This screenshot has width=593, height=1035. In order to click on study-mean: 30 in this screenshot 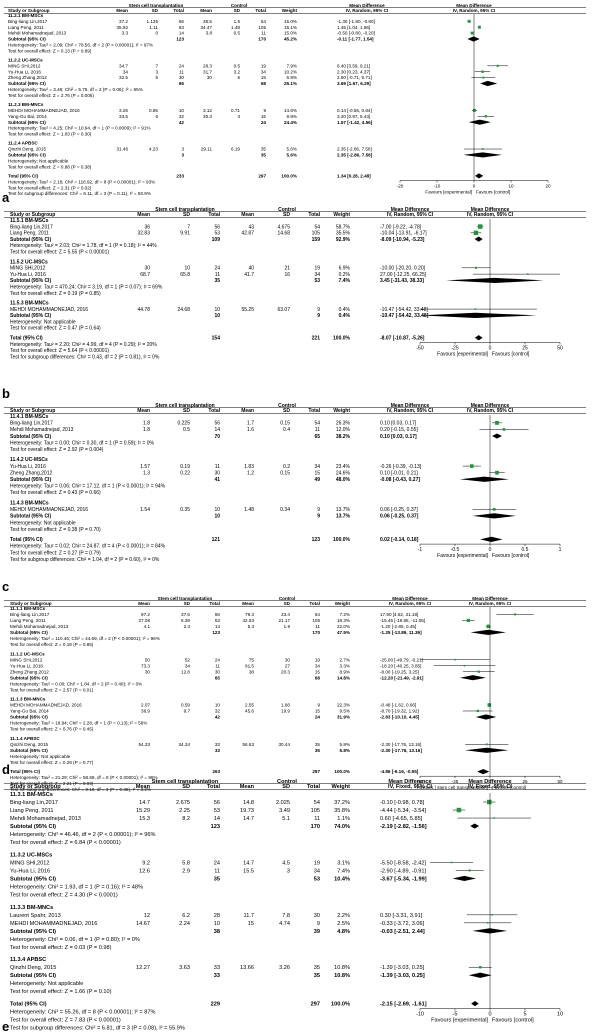, I will do `click(147, 269)`.